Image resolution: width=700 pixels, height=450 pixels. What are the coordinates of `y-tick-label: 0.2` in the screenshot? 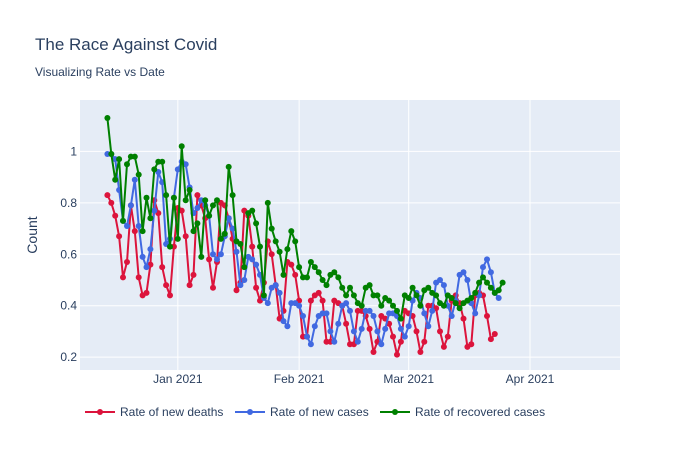 It's located at (68, 357).